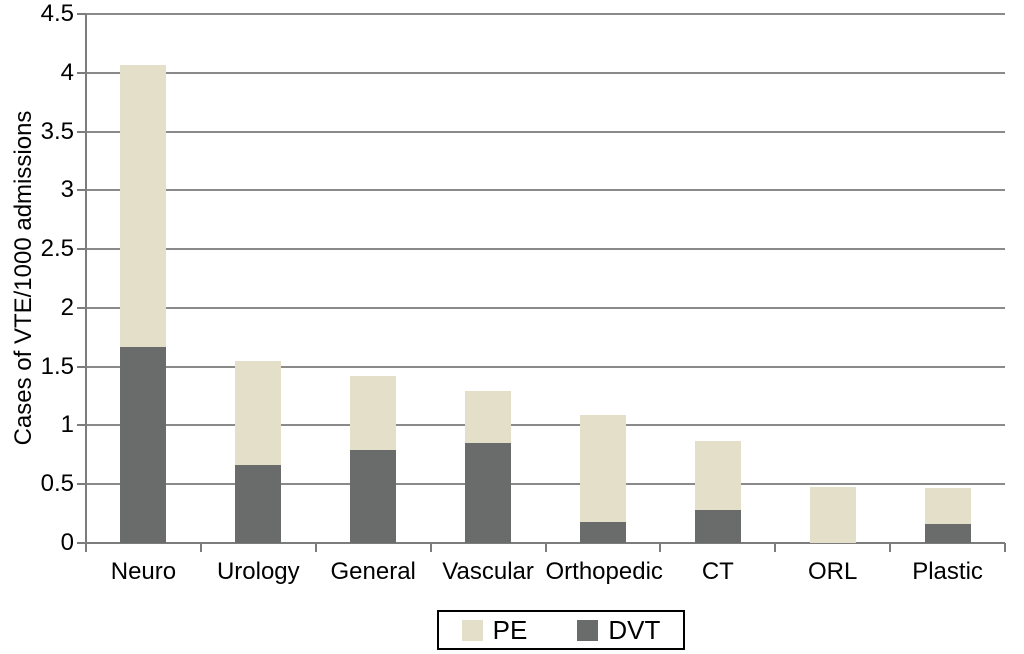 Image resolution: width=1024 pixels, height=654 pixels. What do you see at coordinates (67, 542) in the screenshot?
I see `y-tick-label: 0` at bounding box center [67, 542].